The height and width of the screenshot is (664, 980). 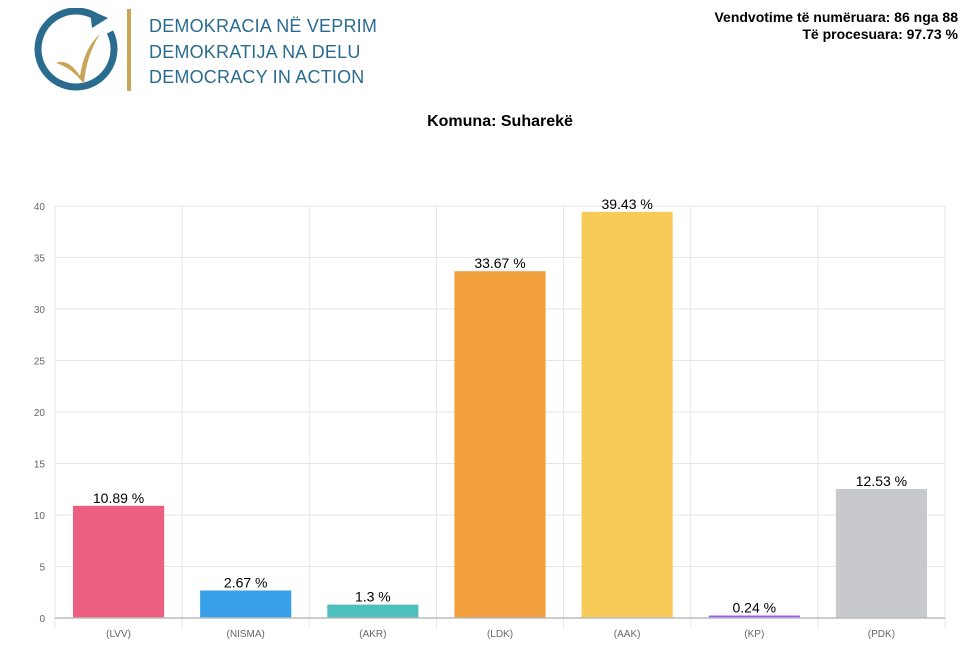 I want to click on chart-title: Komuna: Suharekë, so click(x=500, y=121).